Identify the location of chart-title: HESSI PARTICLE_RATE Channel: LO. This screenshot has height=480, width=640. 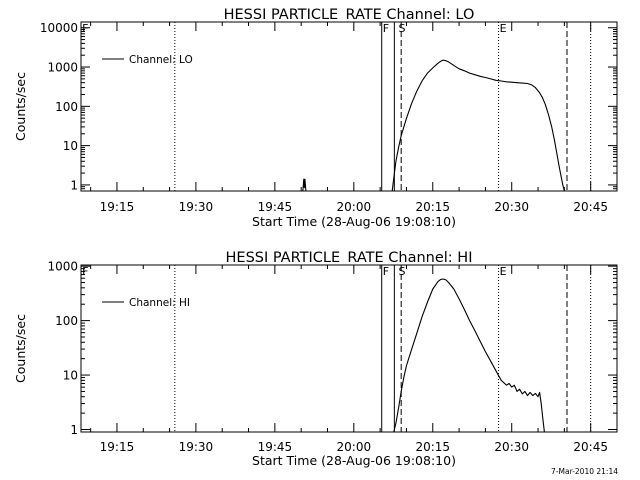
(349, 15).